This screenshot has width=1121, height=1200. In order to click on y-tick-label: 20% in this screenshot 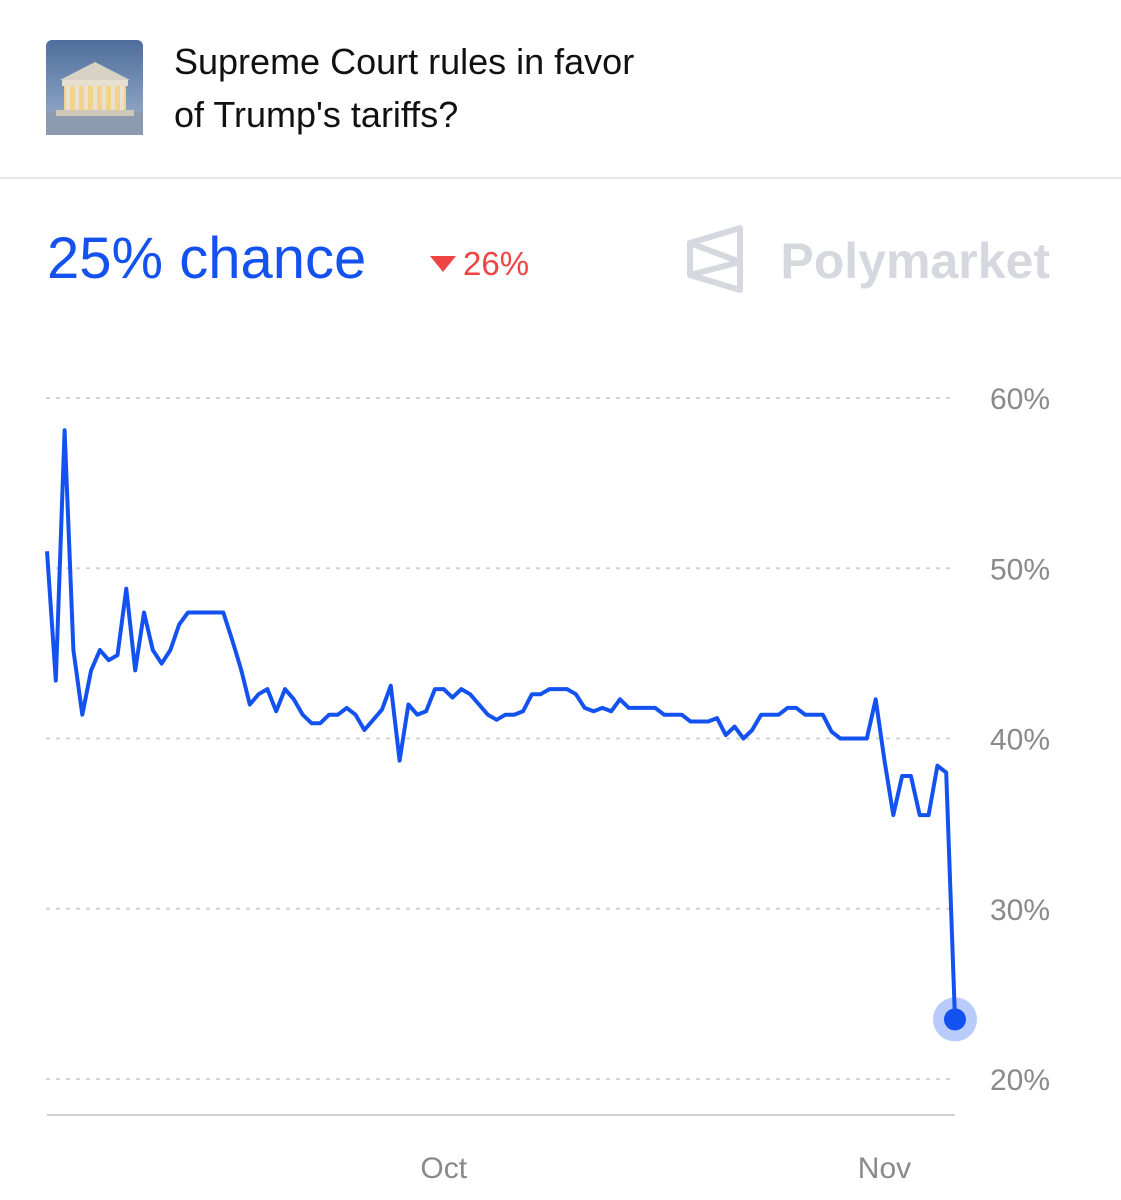, I will do `click(1020, 1080)`.